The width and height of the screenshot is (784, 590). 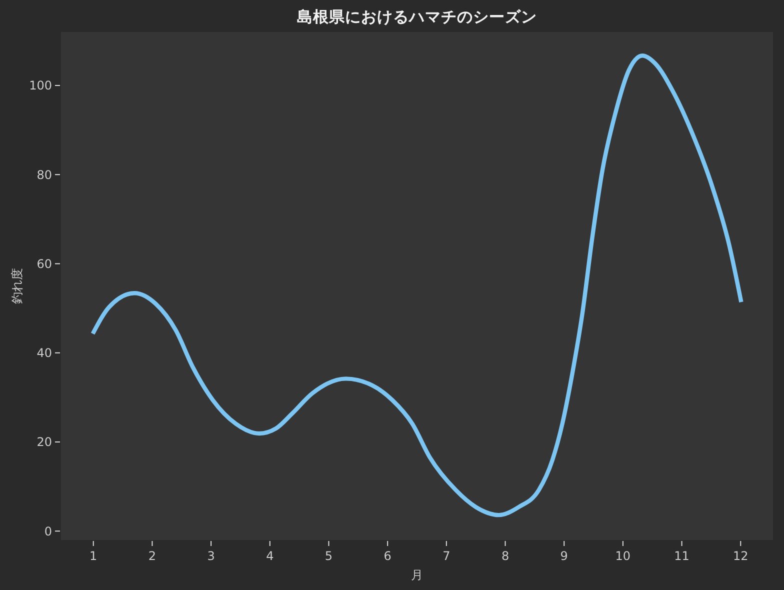 What do you see at coordinates (17, 286) in the screenshot?
I see `y-axis-title: 釣れ度` at bounding box center [17, 286].